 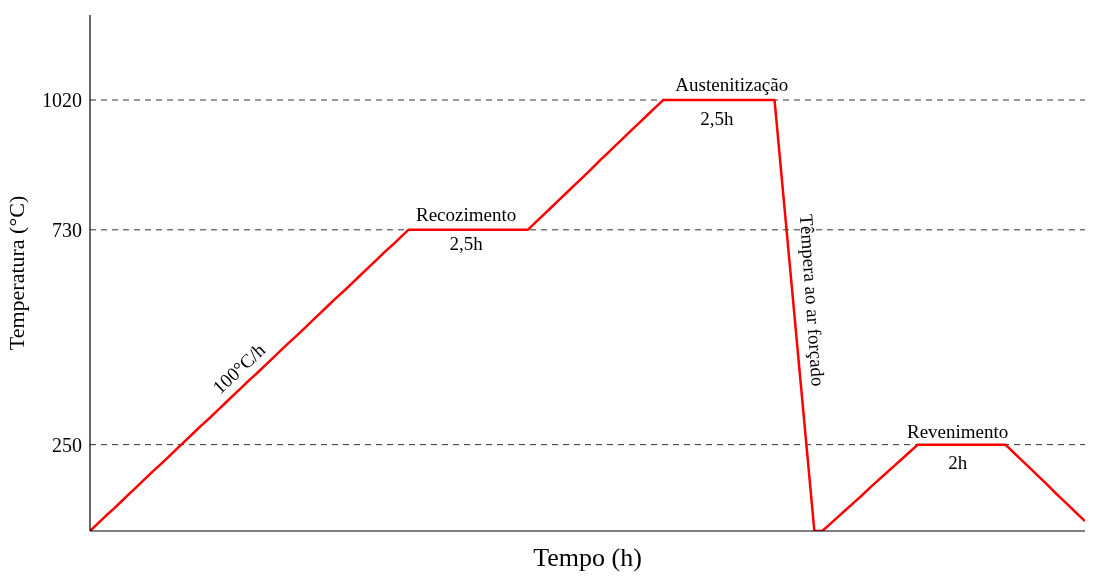 I want to click on y-tick-label: 250, so click(x=67, y=444).